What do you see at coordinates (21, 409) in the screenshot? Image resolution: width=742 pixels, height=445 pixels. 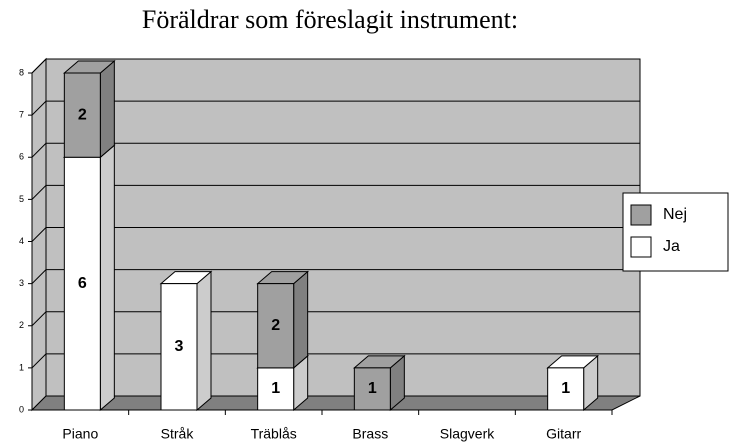 I see `y-tick-label: 0` at bounding box center [21, 409].